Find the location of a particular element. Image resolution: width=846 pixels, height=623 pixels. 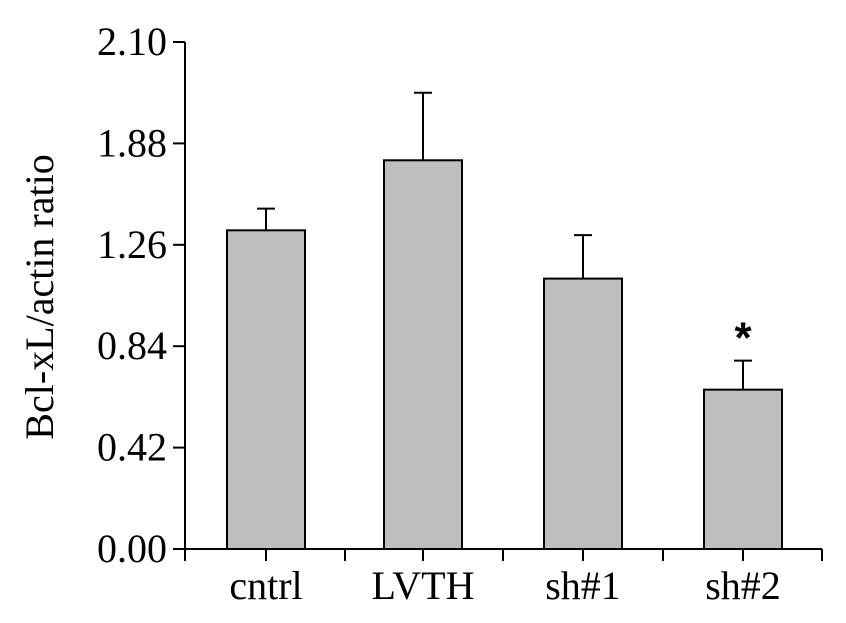

y-tick-label: 2.10 is located at coordinates (132, 41).